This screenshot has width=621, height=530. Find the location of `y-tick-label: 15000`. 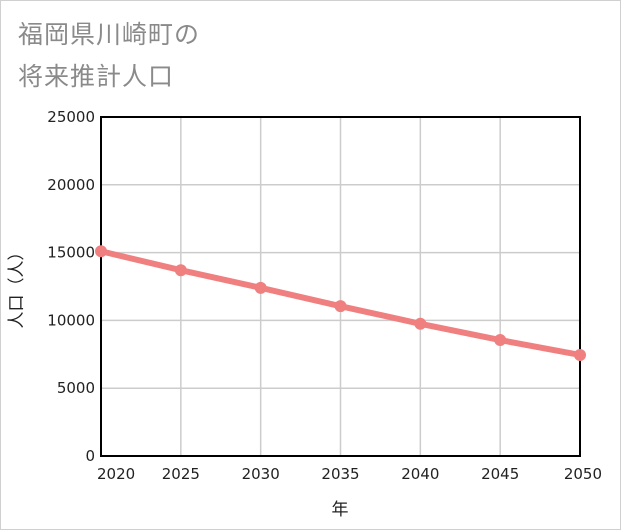

y-tick-label: 15000 is located at coordinates (71, 253).